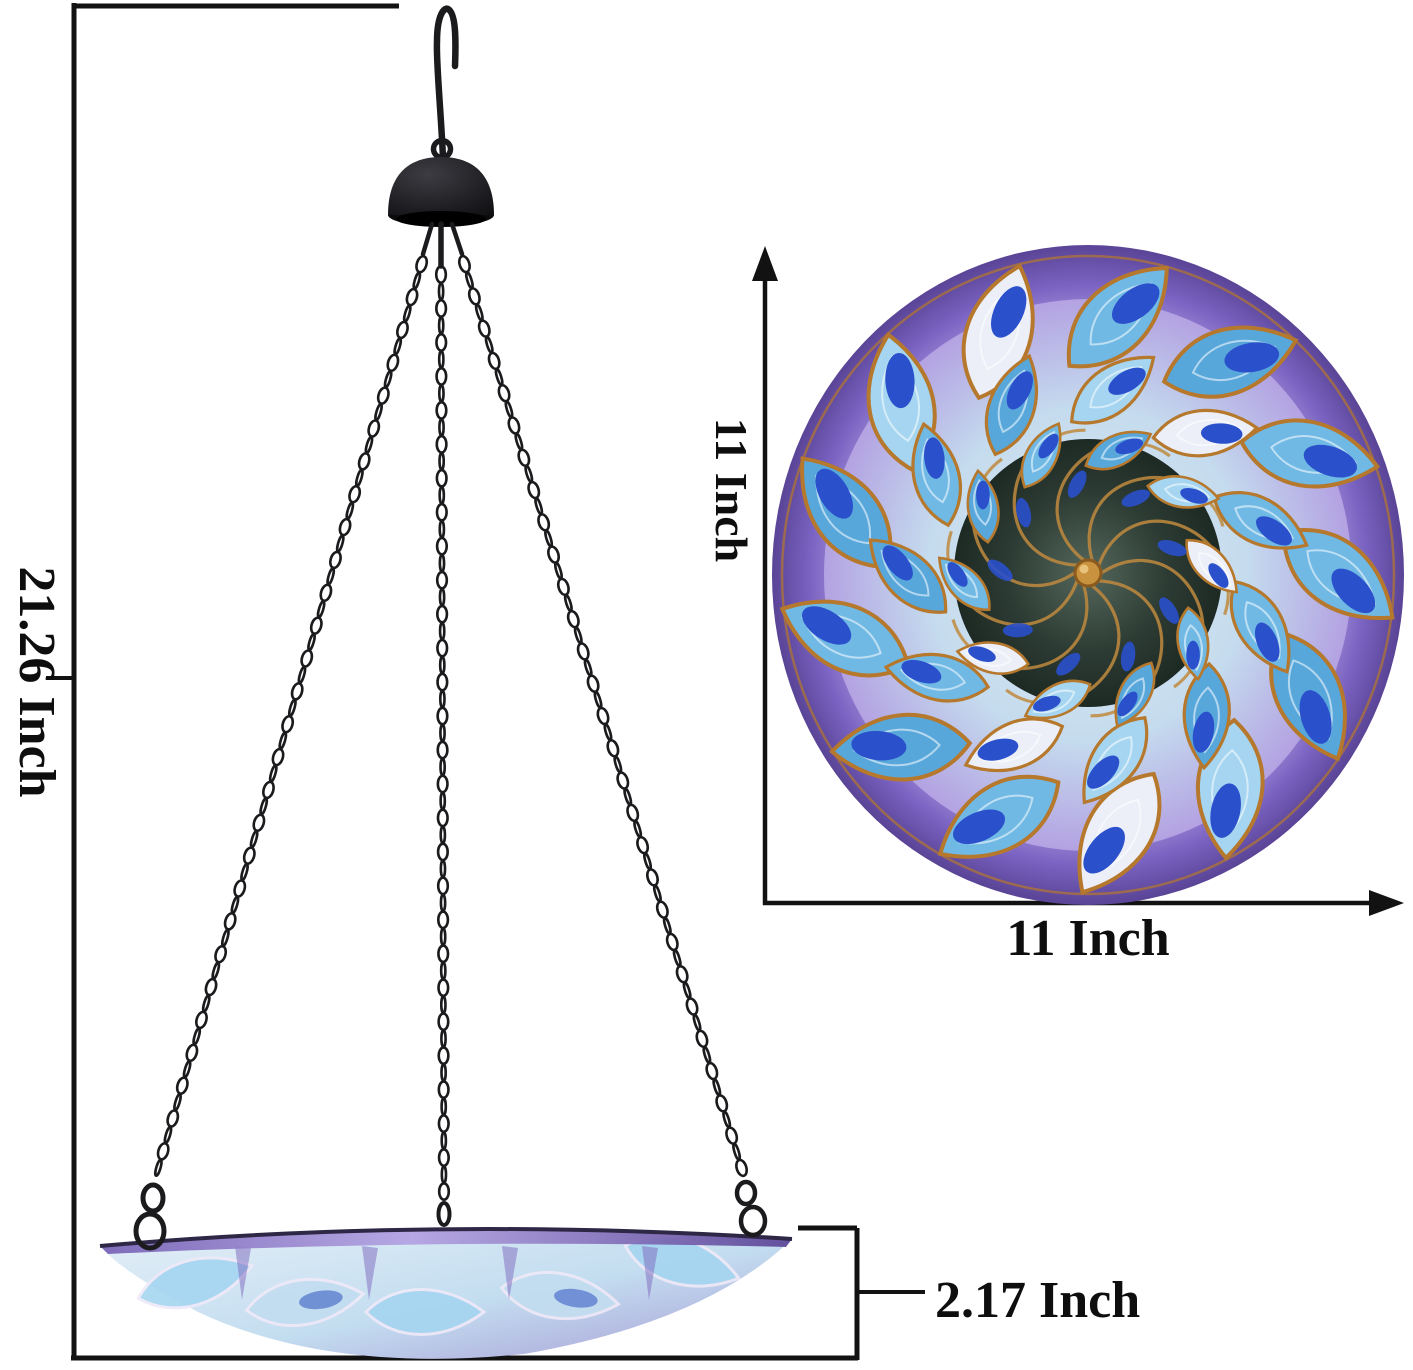 This screenshot has width=1413, height=1370. I want to click on overall-height-label: 21.26 Inch, so click(36, 681).